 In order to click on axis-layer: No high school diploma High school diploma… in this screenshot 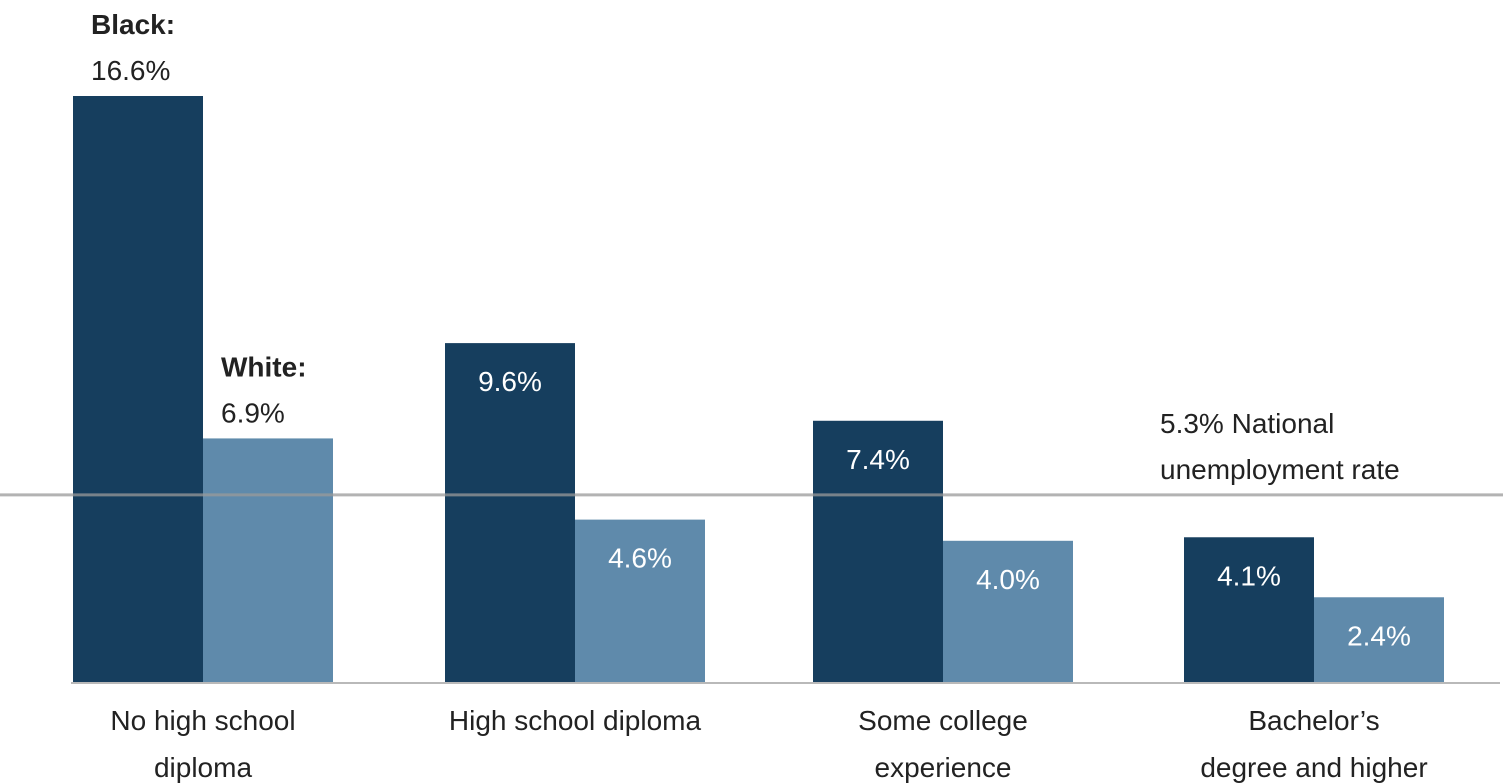, I will do `click(785, 732)`.